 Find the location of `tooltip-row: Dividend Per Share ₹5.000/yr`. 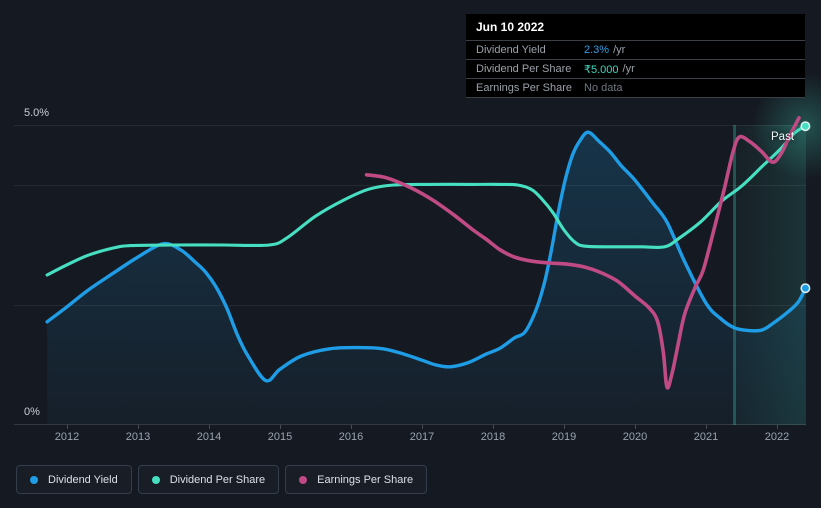

tooltip-row: Dividend Per Share ₹5.000/yr is located at coordinates (635, 68).